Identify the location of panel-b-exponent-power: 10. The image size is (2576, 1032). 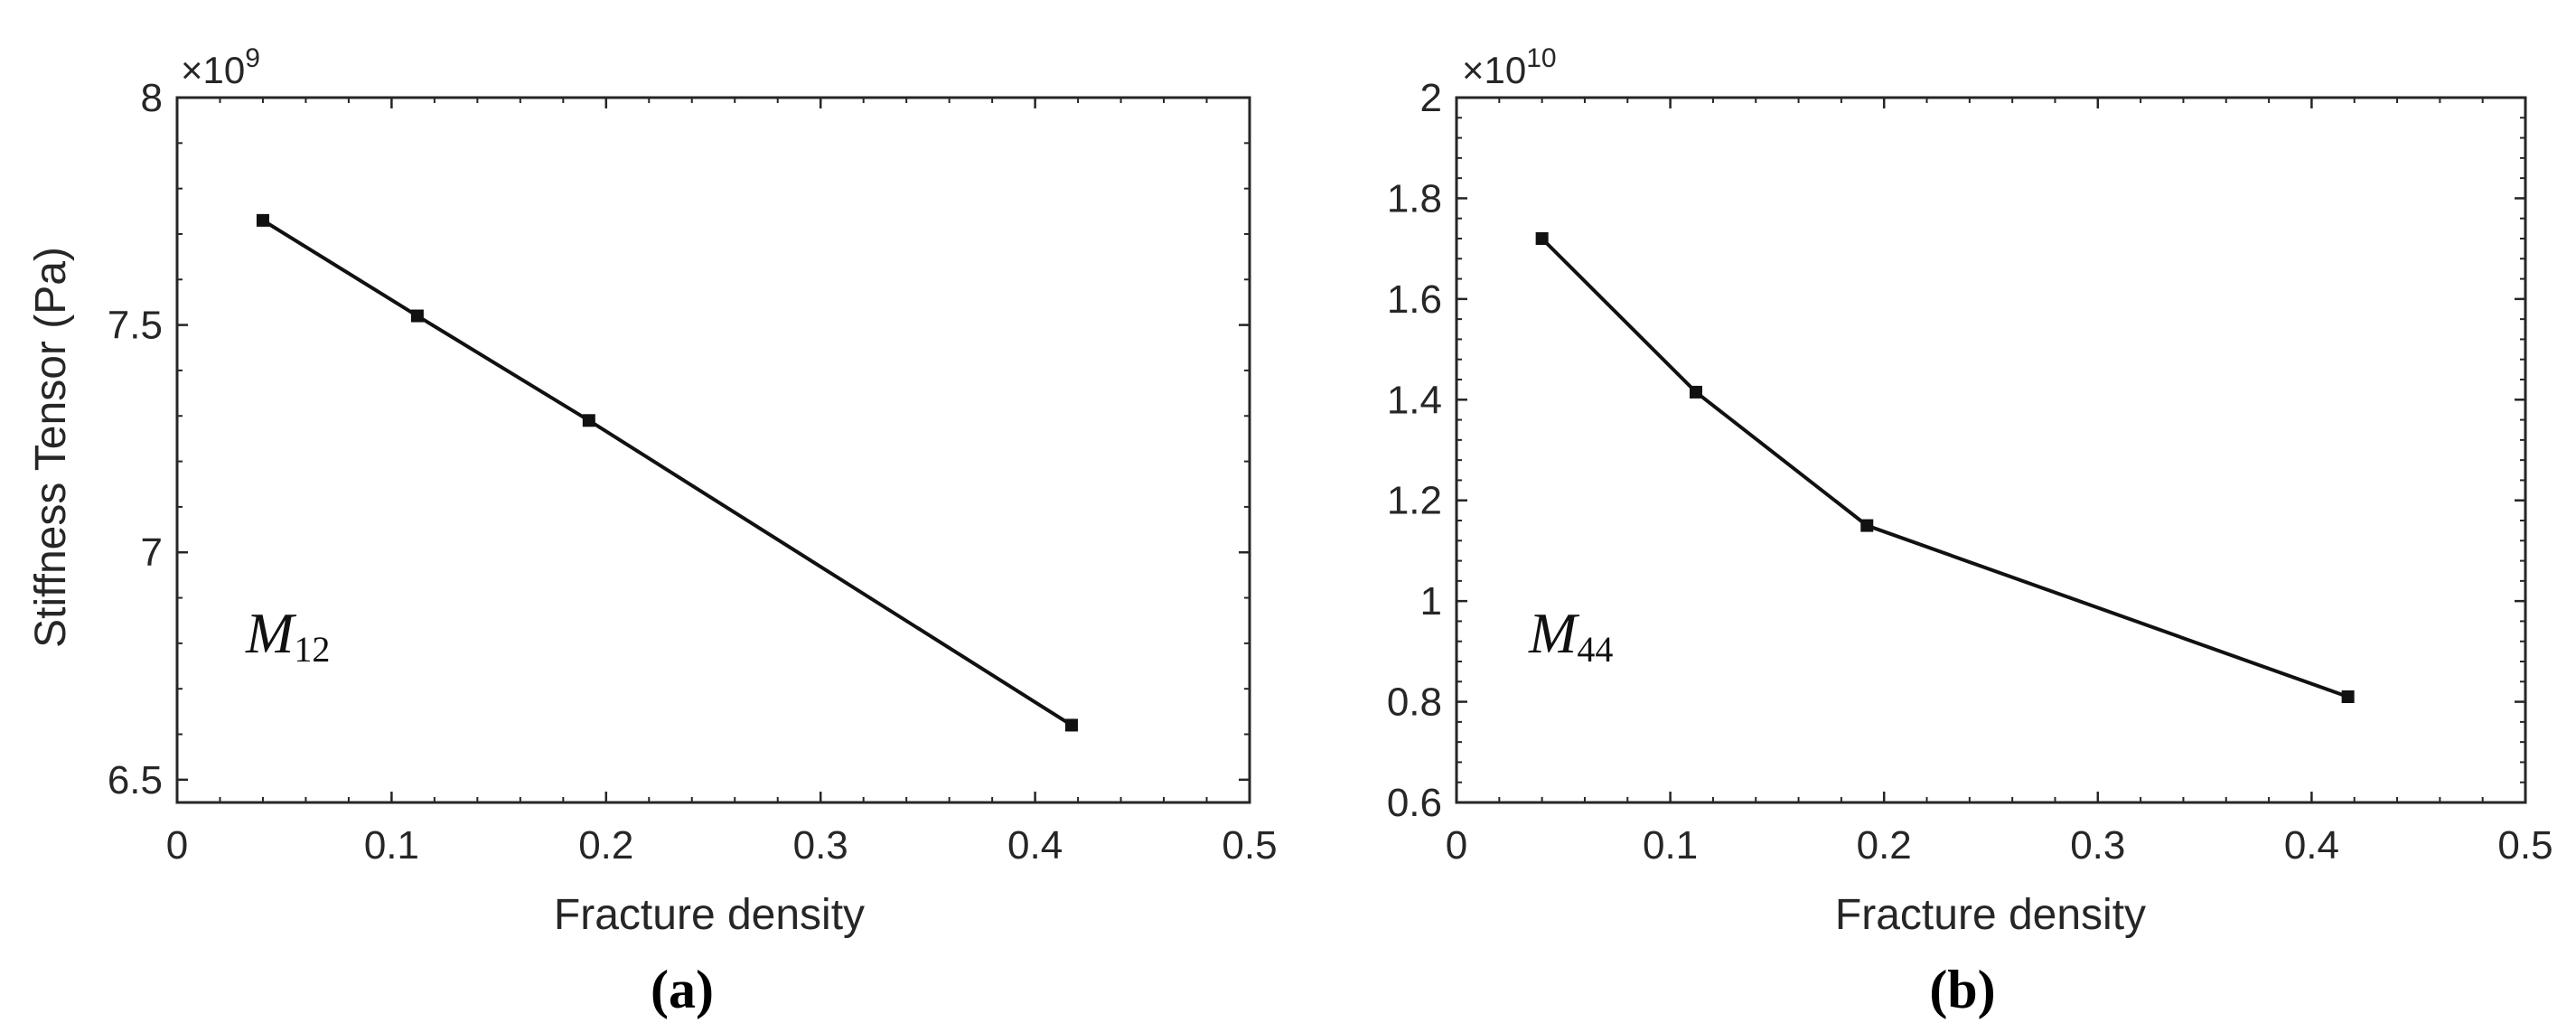
(1541, 58).